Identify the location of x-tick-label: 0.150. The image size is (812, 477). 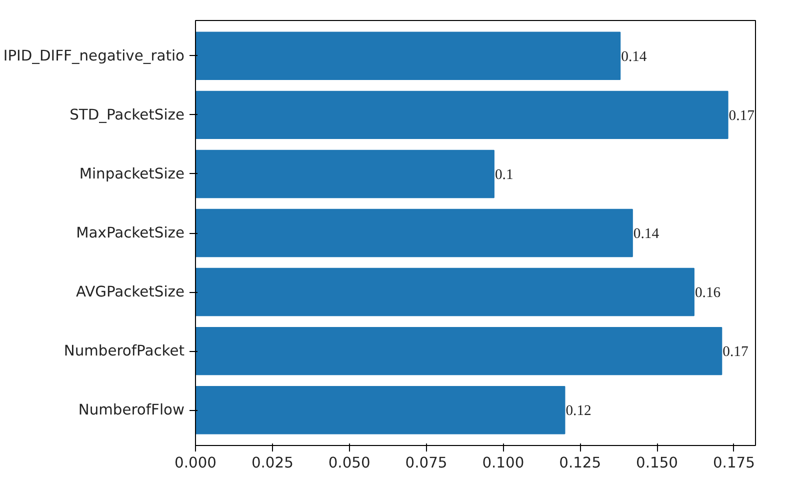
(657, 463).